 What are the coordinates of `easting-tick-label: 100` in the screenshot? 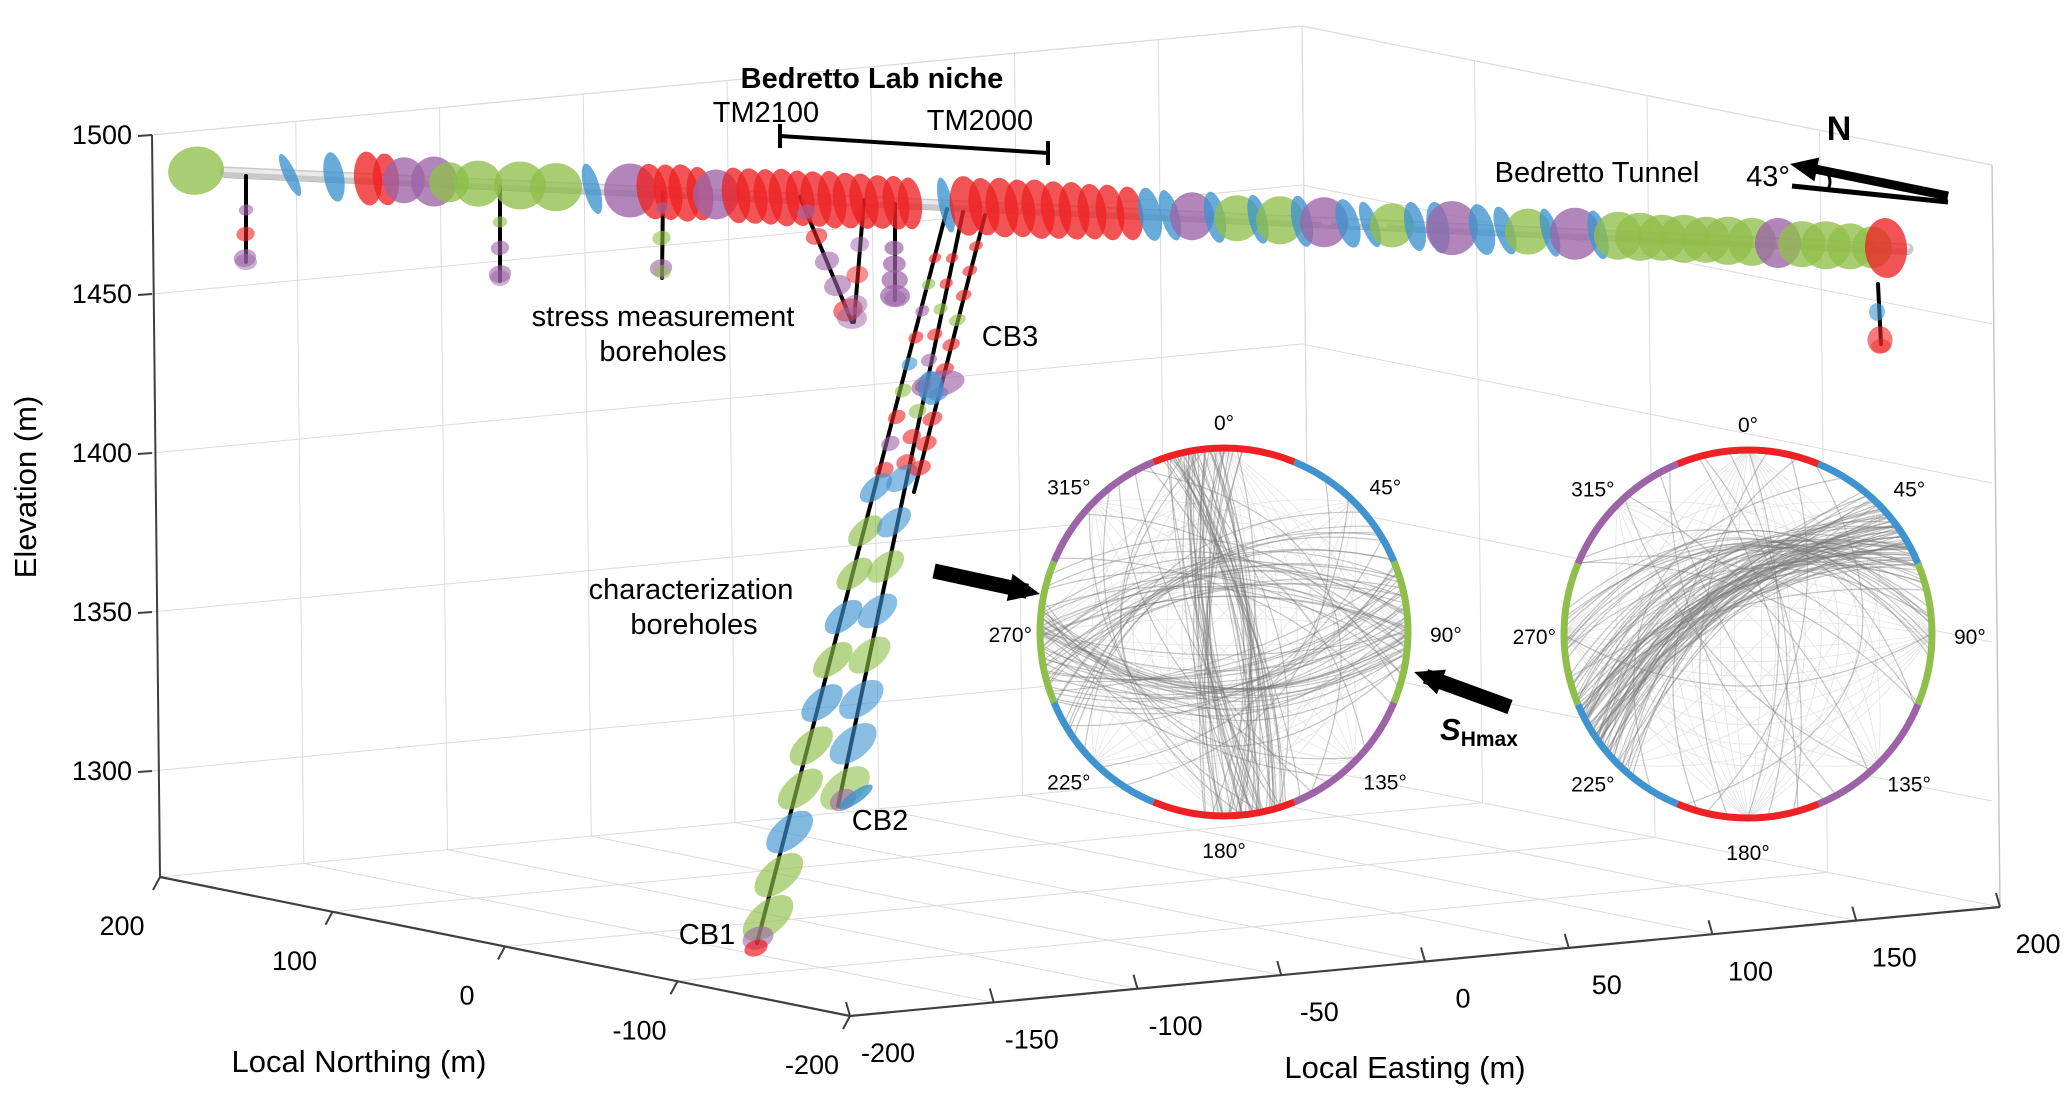 It's located at (1750, 971).